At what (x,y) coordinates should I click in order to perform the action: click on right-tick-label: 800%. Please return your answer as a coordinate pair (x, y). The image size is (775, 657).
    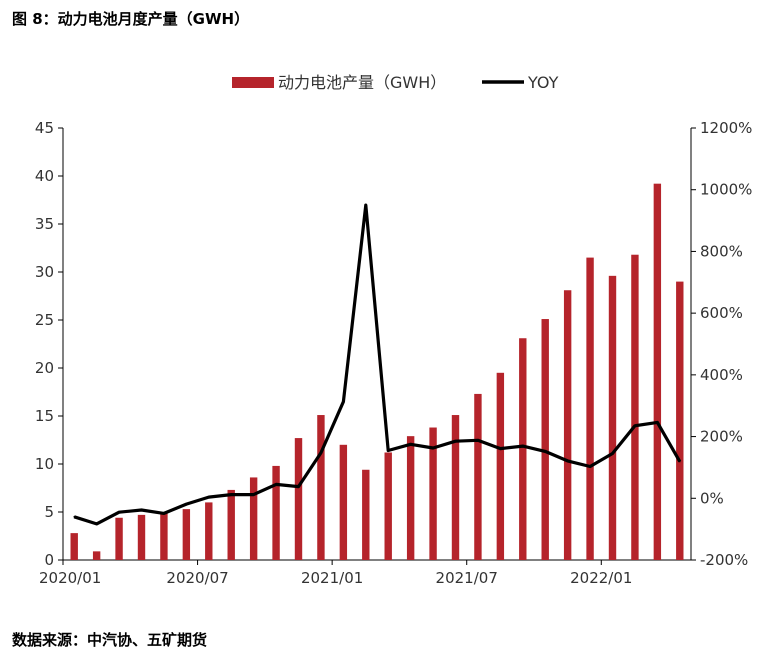
    Looking at the image, I should click on (721, 251).